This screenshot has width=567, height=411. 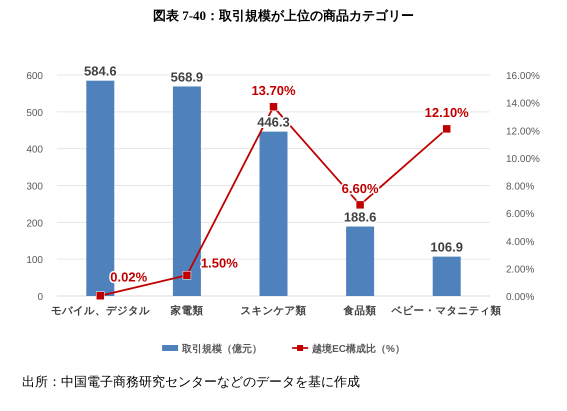 I want to click on x-tick-label: 家電類, so click(x=186, y=310).